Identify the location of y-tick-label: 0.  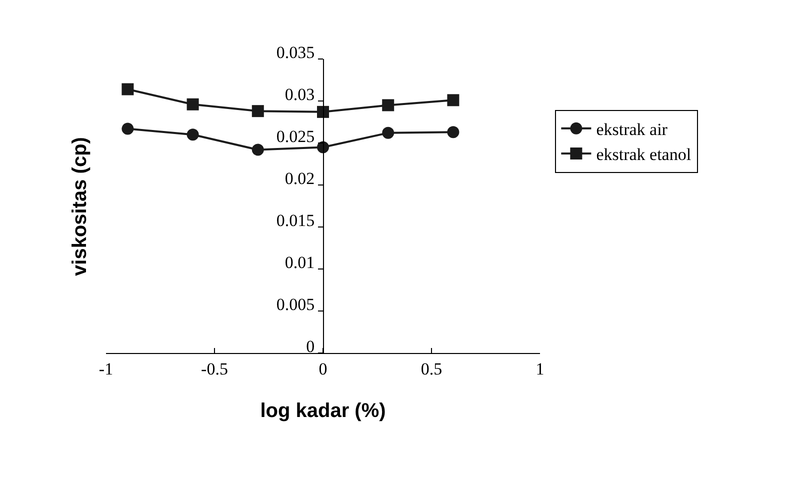
(310, 346).